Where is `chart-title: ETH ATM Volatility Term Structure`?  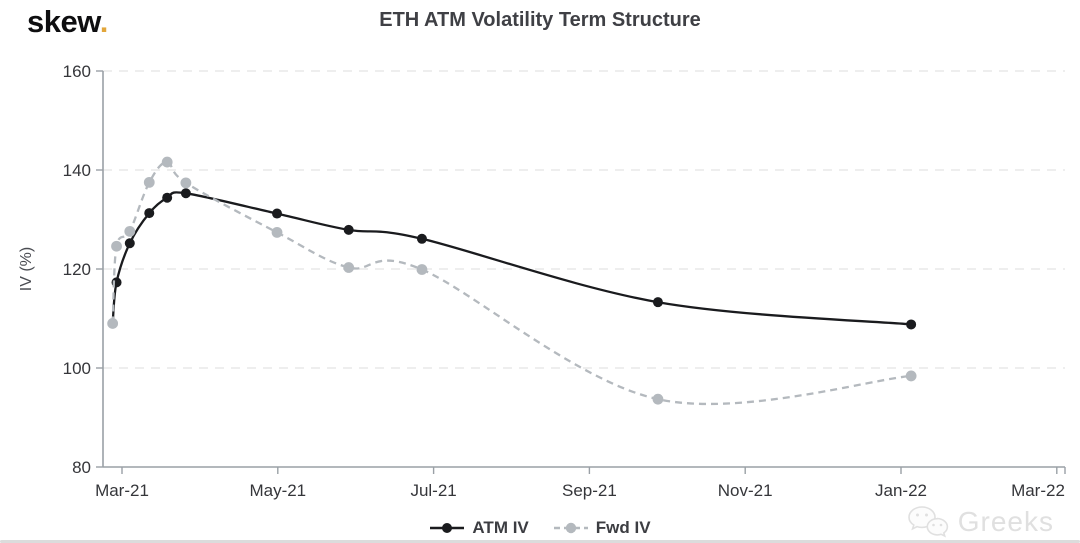 chart-title: ETH ATM Volatility Term Structure is located at coordinates (540, 20).